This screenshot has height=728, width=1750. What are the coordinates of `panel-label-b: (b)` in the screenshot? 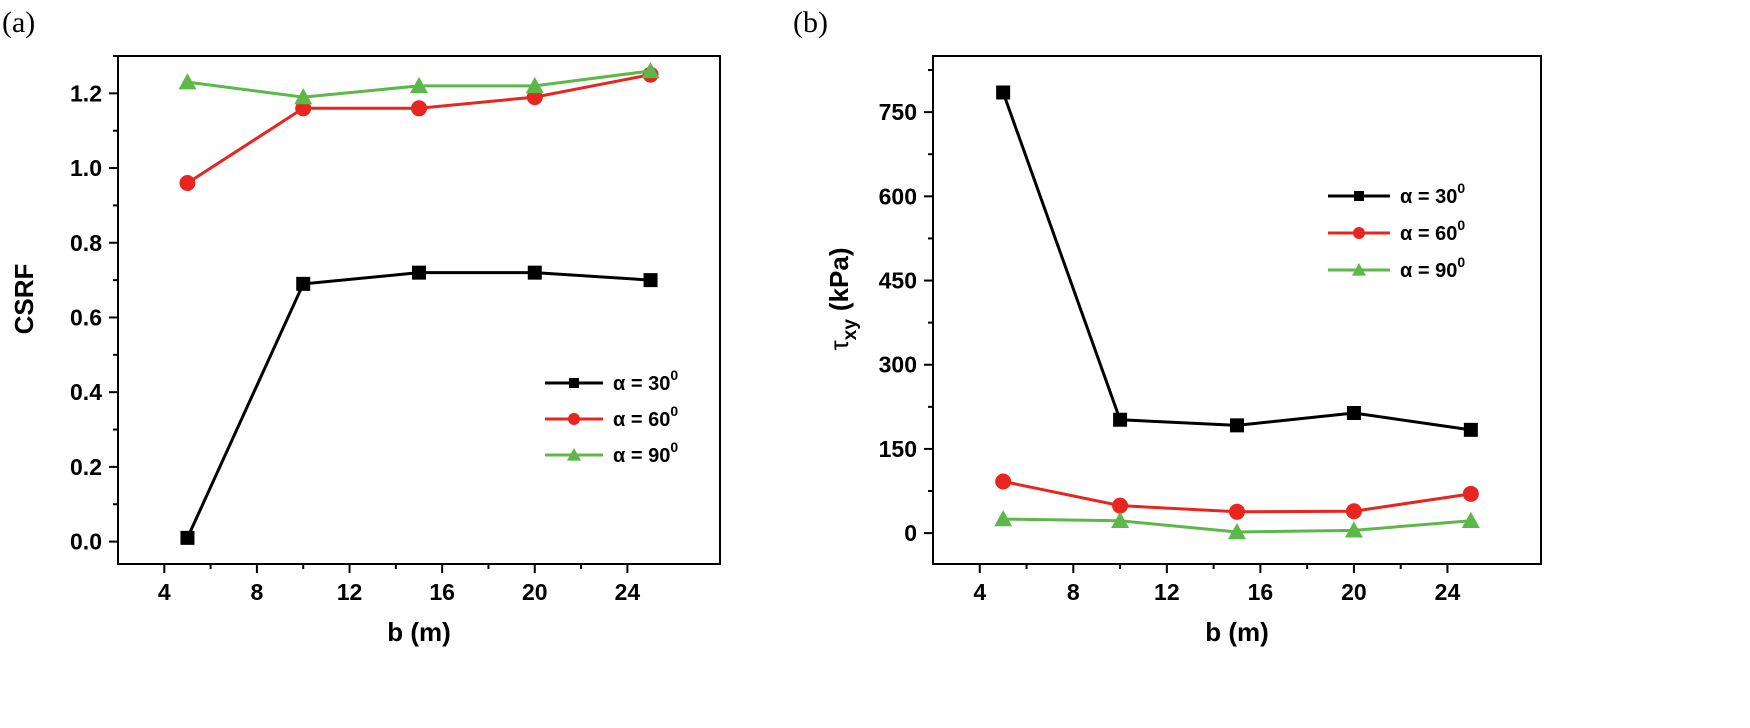 It's located at (810, 22).